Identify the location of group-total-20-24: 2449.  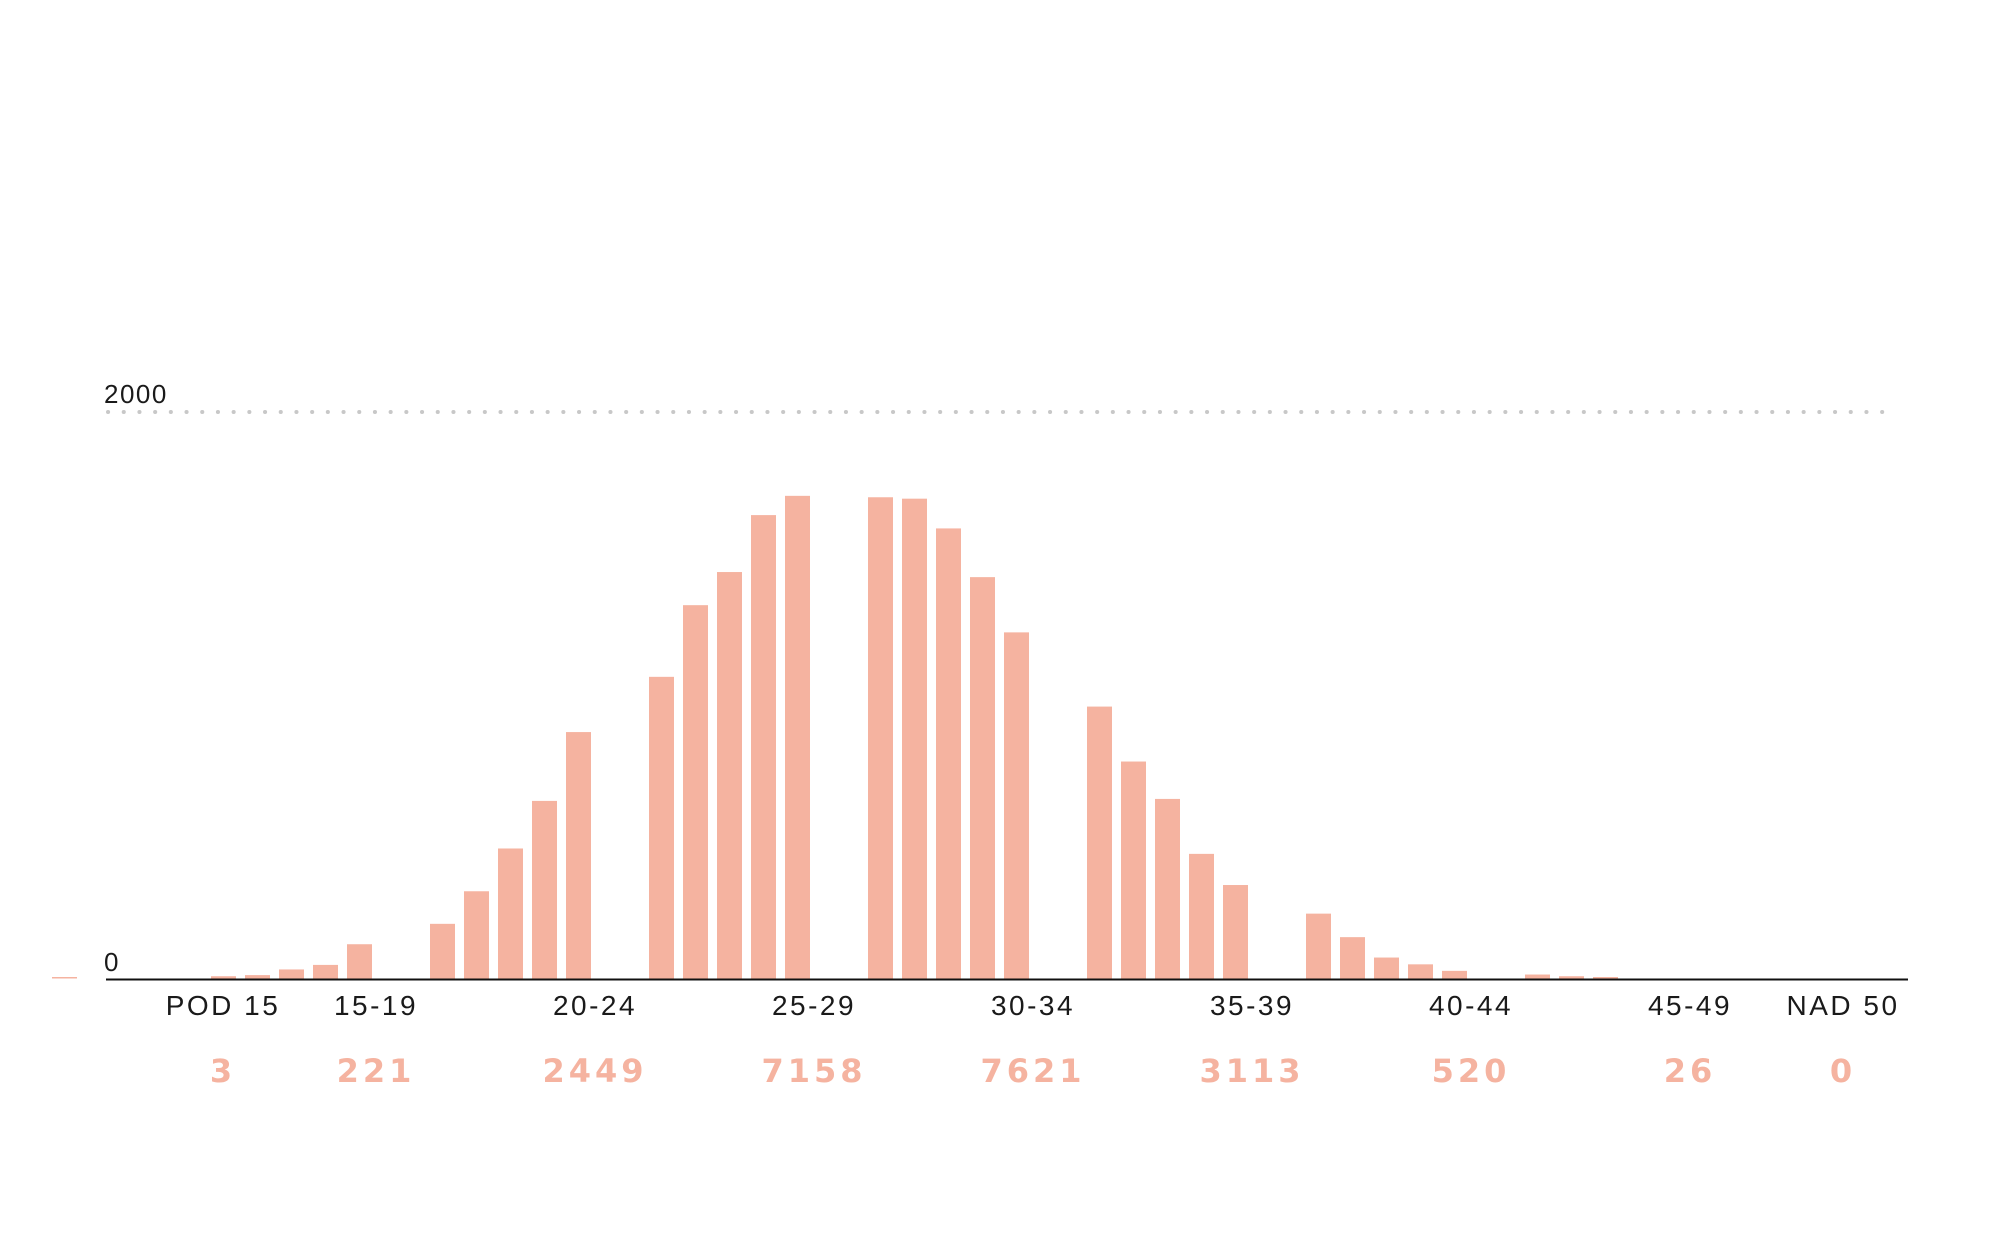
(594, 1071).